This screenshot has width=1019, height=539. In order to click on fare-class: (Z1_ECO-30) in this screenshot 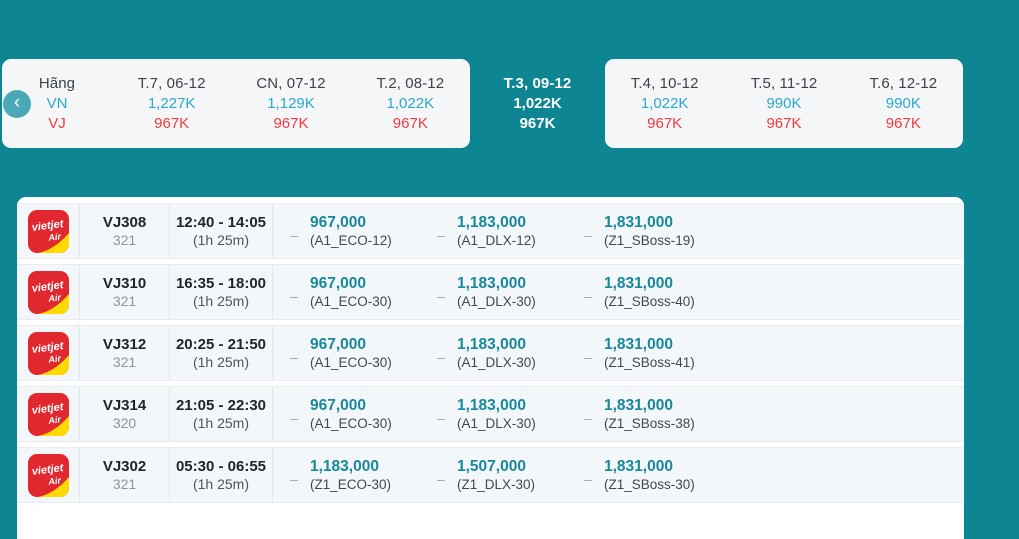, I will do `click(351, 484)`.